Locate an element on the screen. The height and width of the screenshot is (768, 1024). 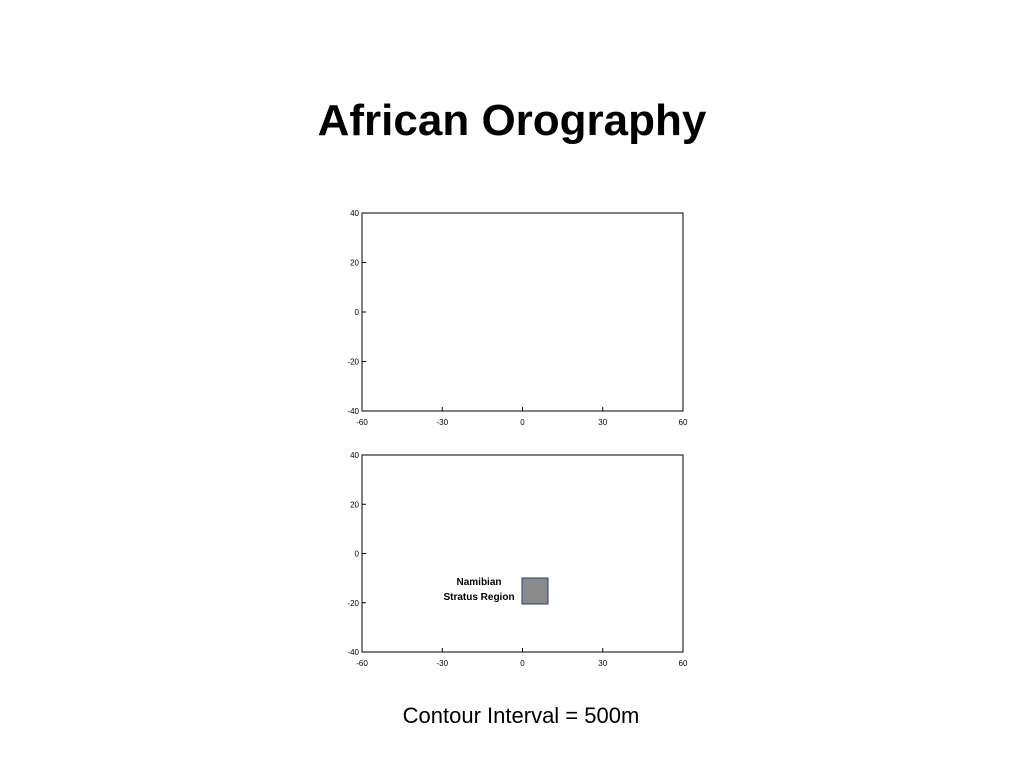
annotation: Namibian is located at coordinates (478, 582).